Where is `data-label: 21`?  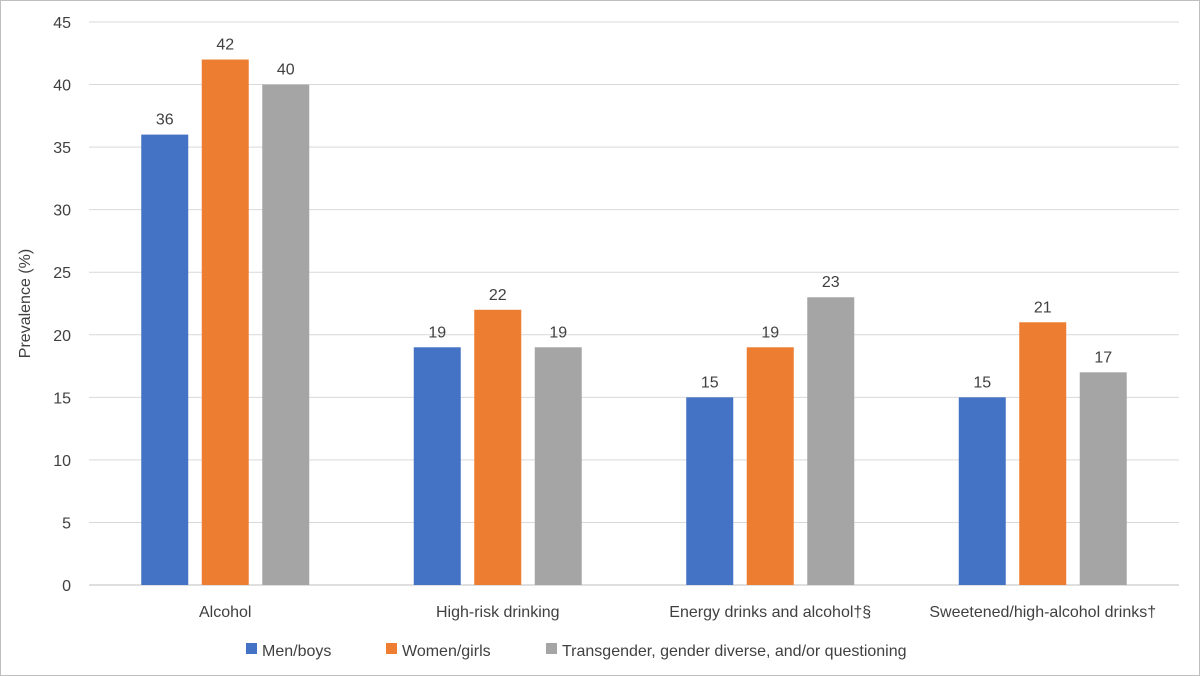
data-label: 21 is located at coordinates (1043, 307).